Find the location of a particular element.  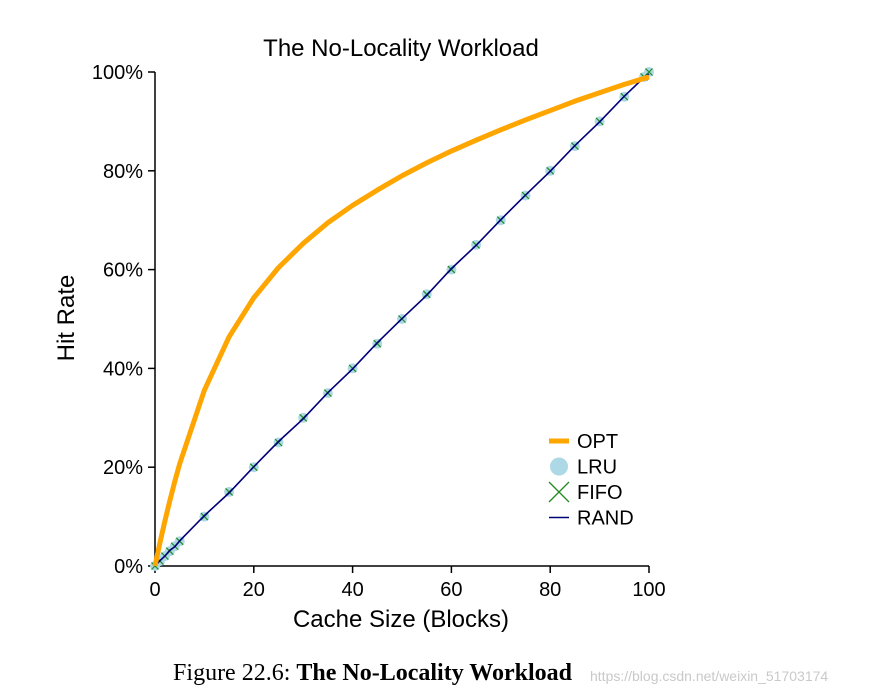

figure-caption: Figure 22.6: The No-Locality Workload is located at coordinates (372, 673).